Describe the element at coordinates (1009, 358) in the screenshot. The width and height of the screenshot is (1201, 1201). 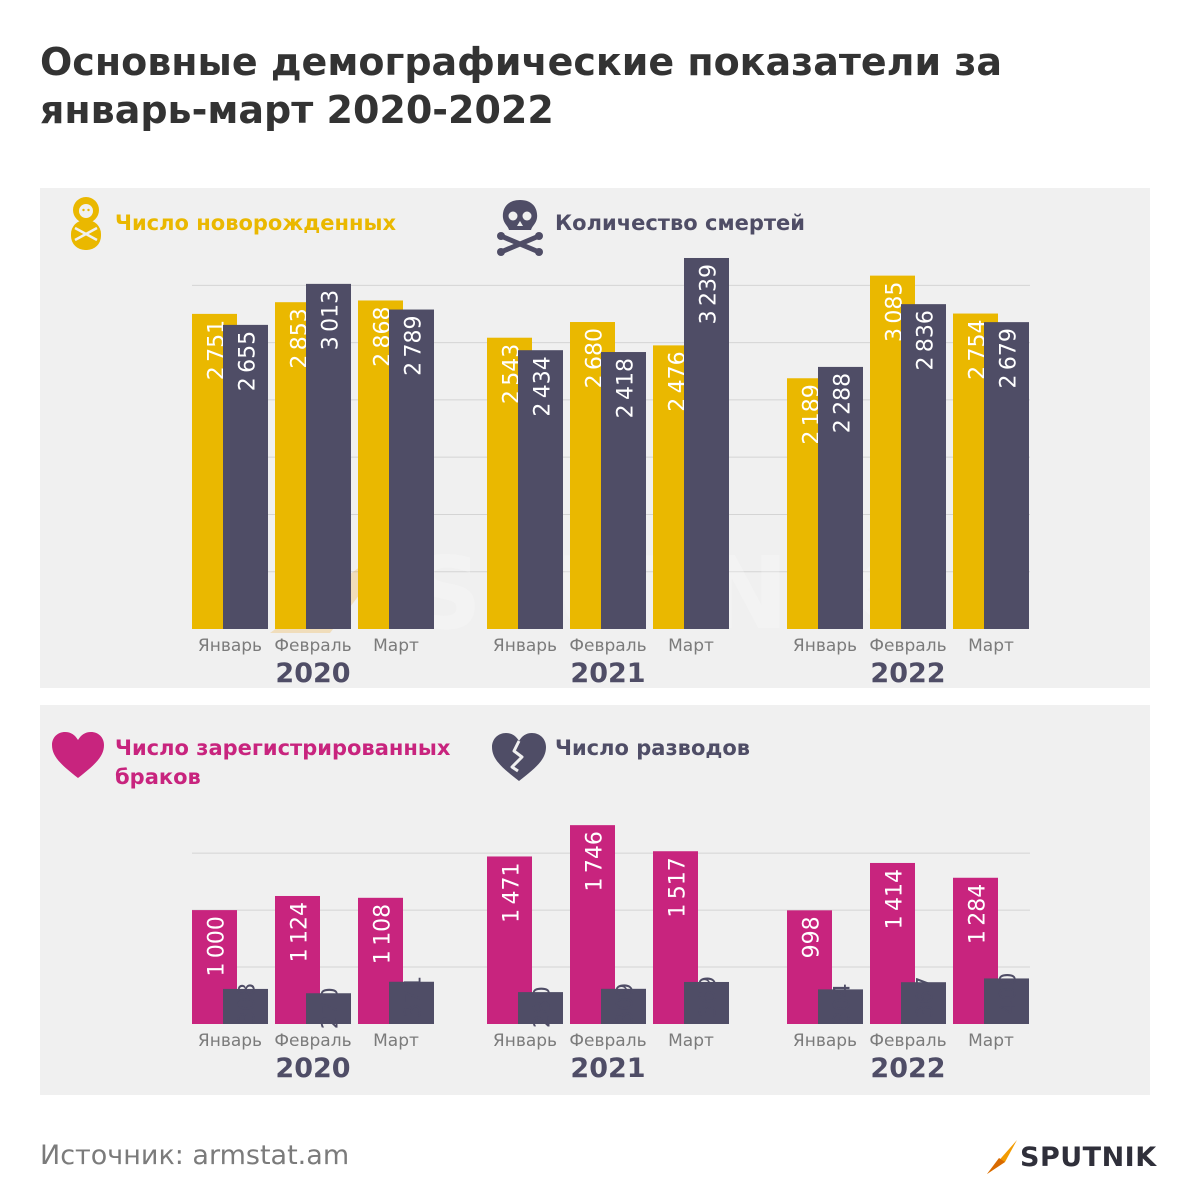
I see `deaths-value-label: 2 679` at that location.